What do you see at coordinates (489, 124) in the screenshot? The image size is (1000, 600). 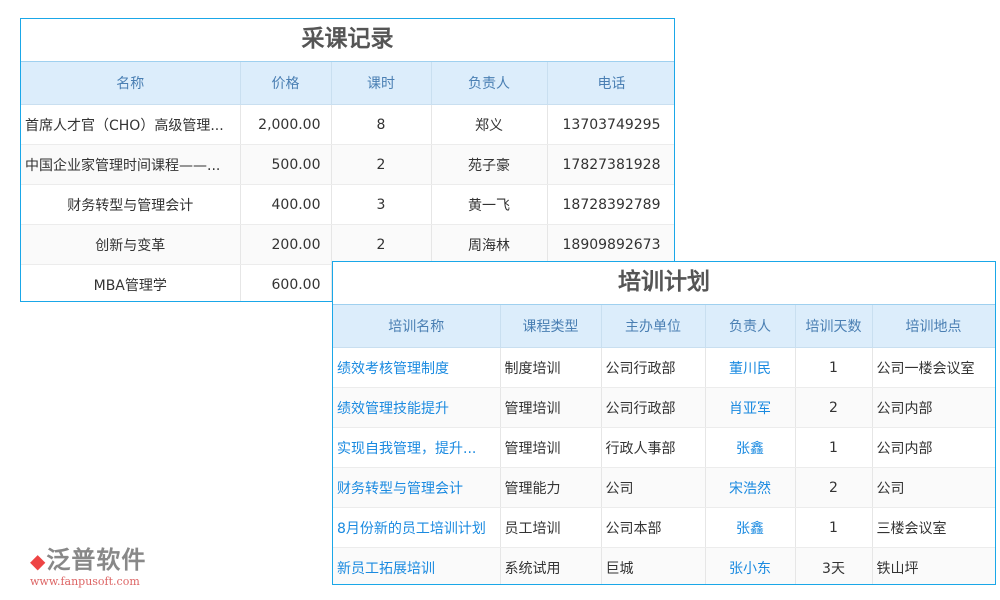 I see `table-cell: 郑义` at bounding box center [489, 124].